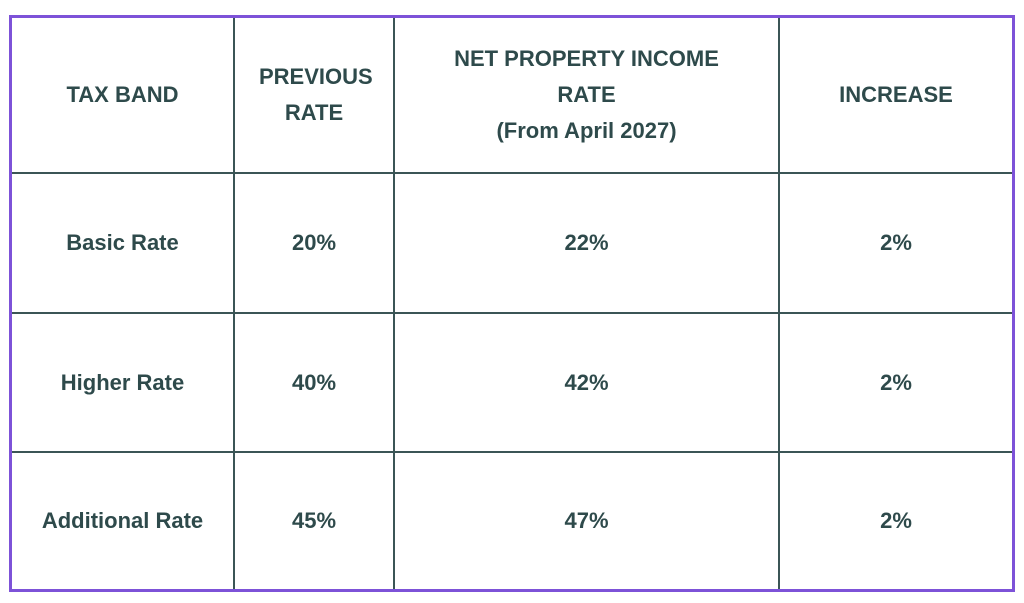 This screenshot has width=1024, height=603. I want to click on cell: 45%, so click(314, 520).